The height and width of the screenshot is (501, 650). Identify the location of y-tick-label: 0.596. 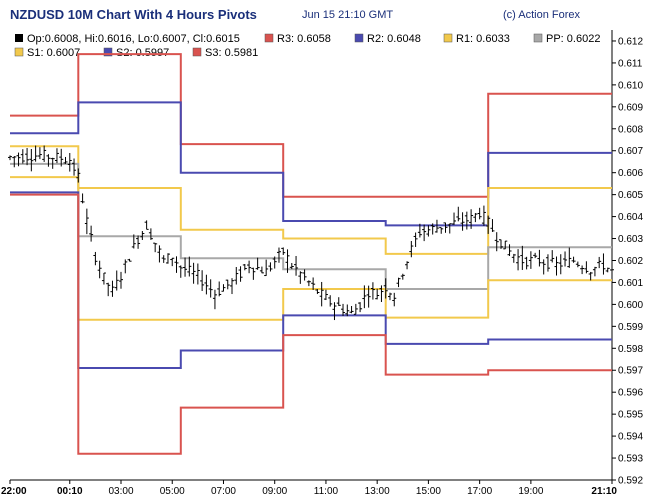
(630, 393).